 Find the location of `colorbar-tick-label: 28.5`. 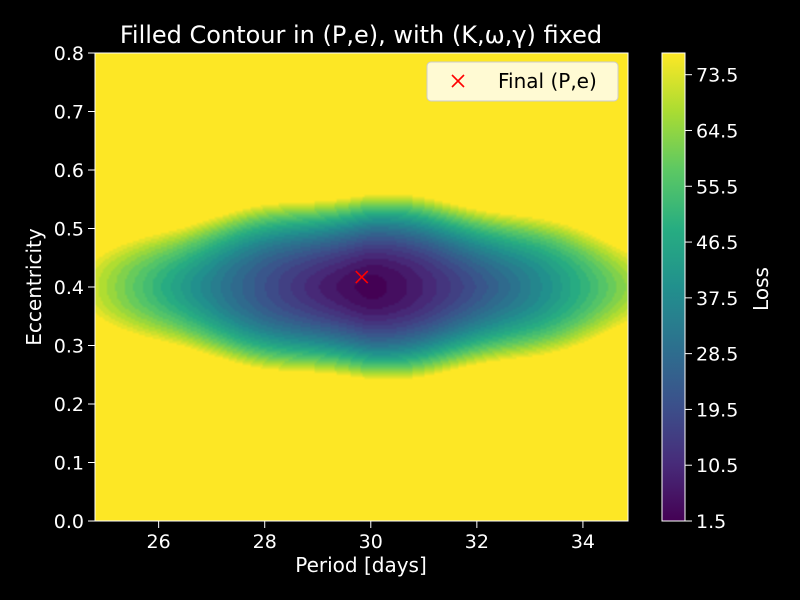

colorbar-tick-label: 28.5 is located at coordinates (717, 355).